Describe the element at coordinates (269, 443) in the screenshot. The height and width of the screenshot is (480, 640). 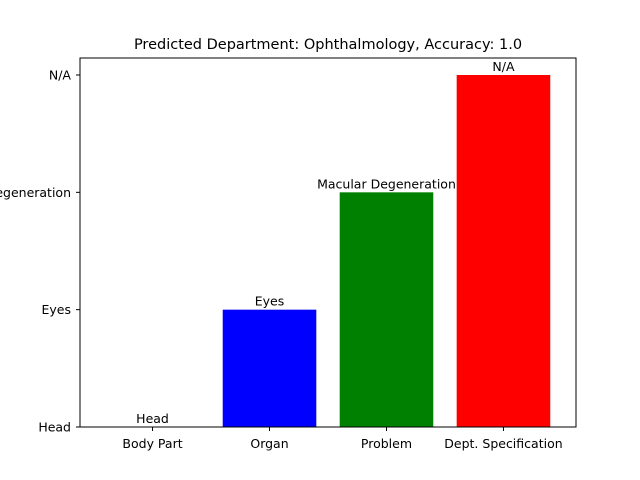
I see `x-tick-label-2: Organ` at that location.